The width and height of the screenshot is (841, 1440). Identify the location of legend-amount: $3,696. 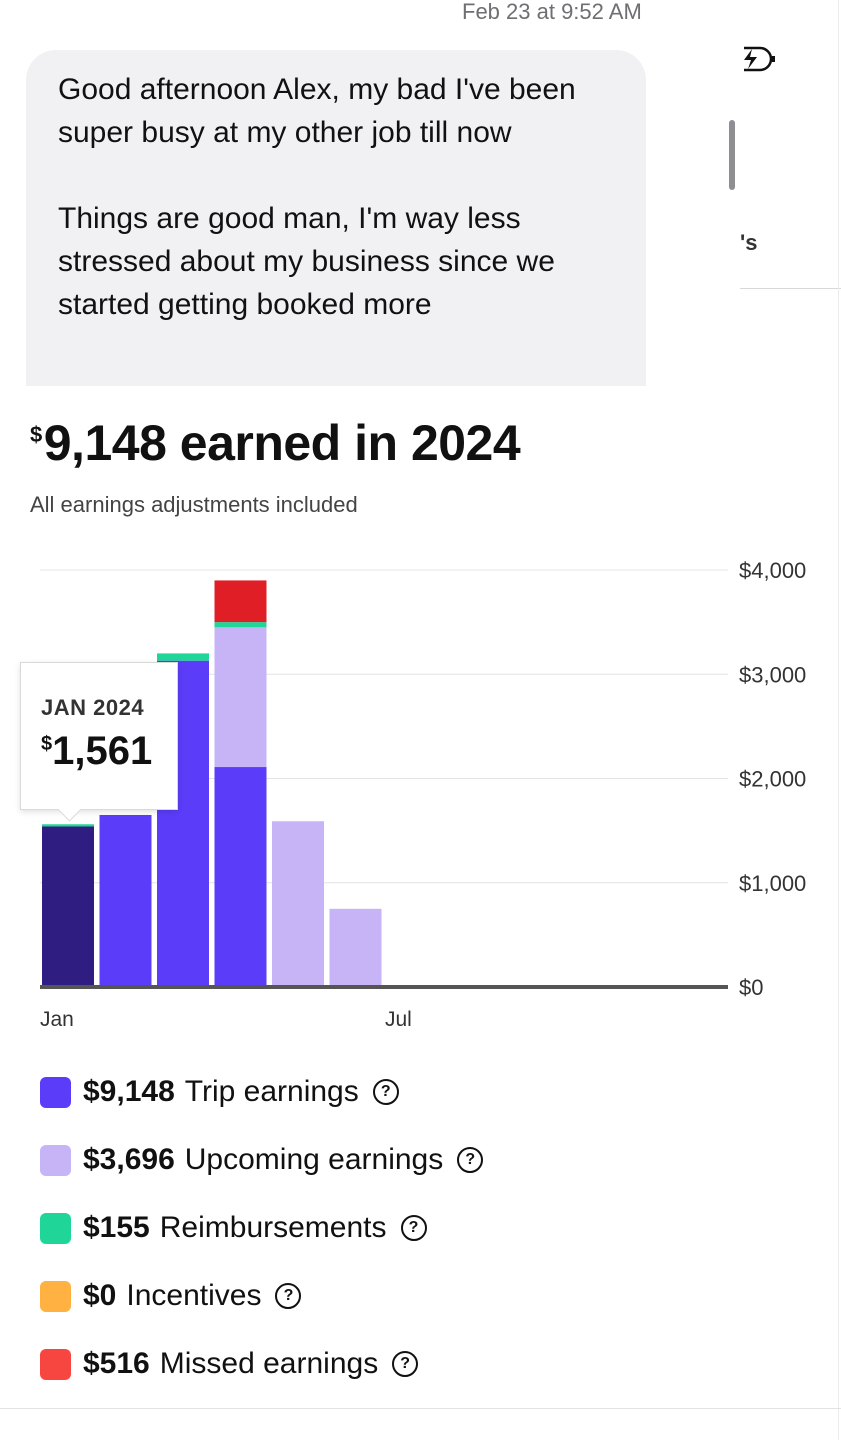
(129, 1159).